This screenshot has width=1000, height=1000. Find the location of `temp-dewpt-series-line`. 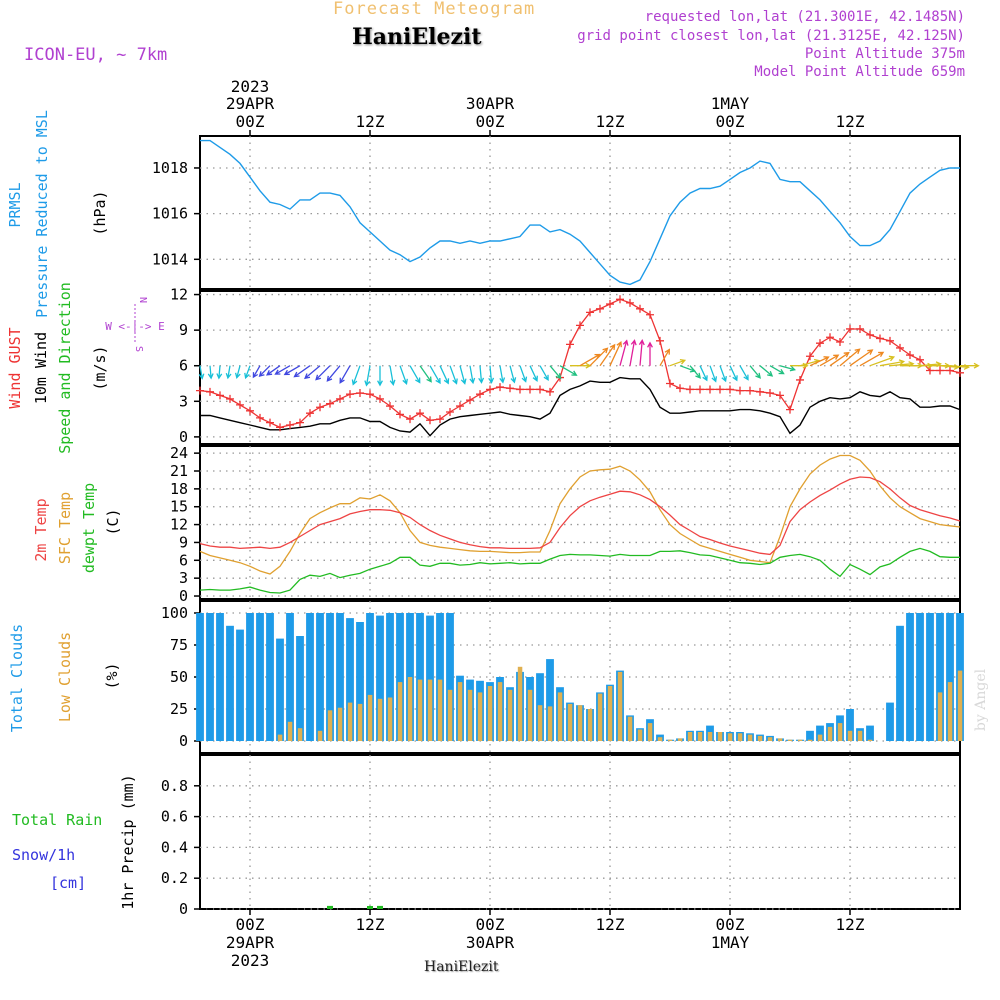

temp-dewpt-series-line is located at coordinates (579, 570).